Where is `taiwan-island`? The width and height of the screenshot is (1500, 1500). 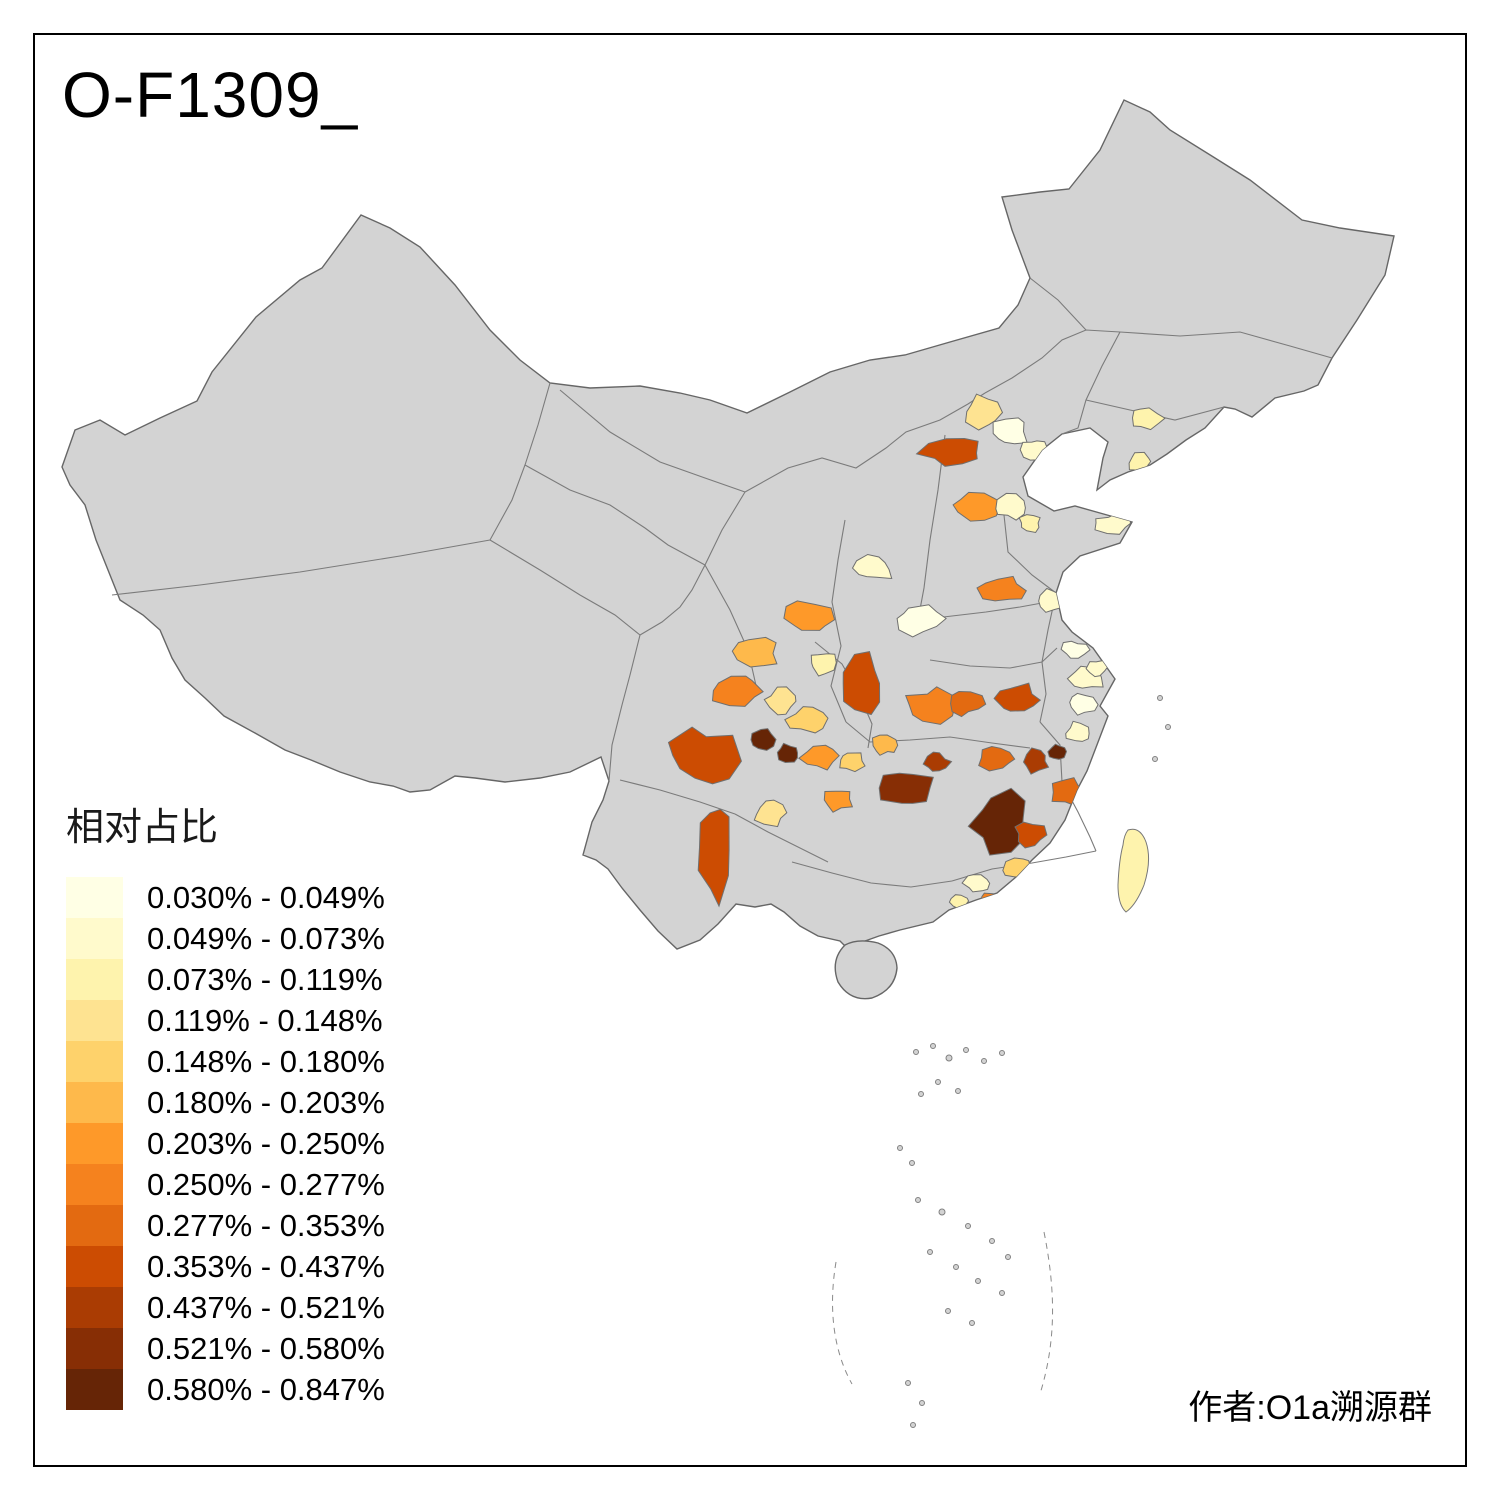
taiwan-island is located at coordinates (1133, 870).